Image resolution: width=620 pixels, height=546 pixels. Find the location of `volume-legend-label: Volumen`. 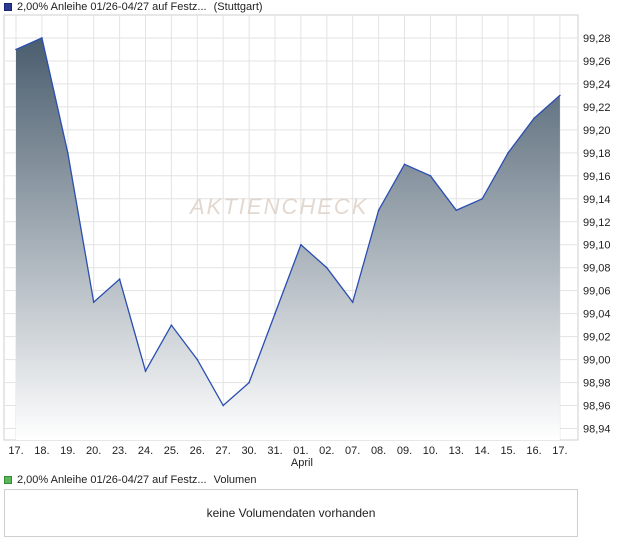

volume-legend-label: Volumen is located at coordinates (235, 480).